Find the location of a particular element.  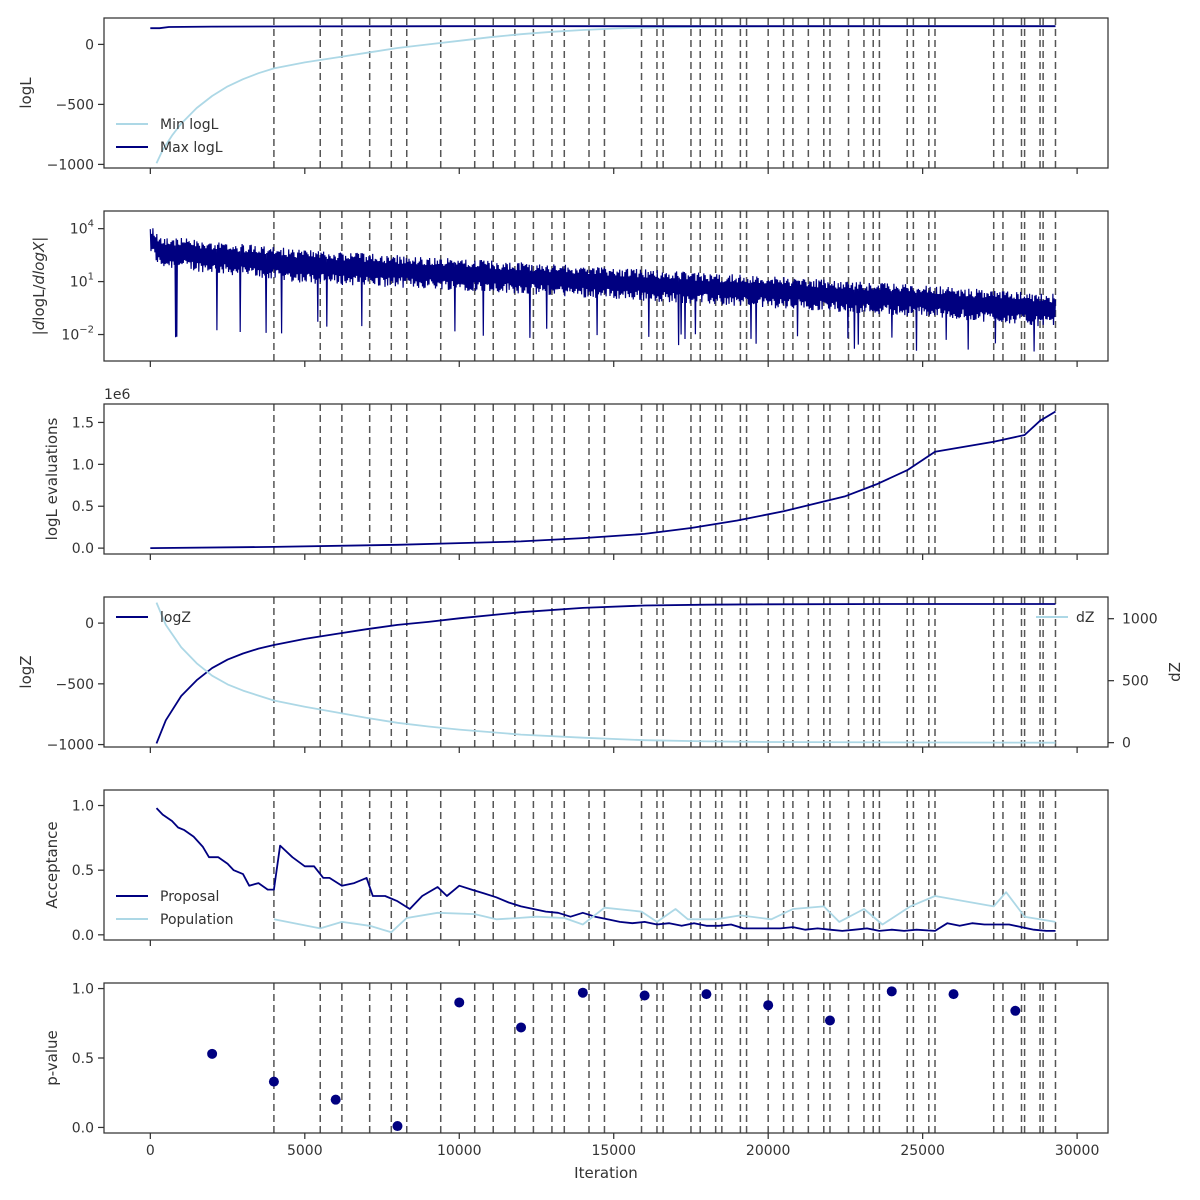

series-population is located at coordinates (664, 912).